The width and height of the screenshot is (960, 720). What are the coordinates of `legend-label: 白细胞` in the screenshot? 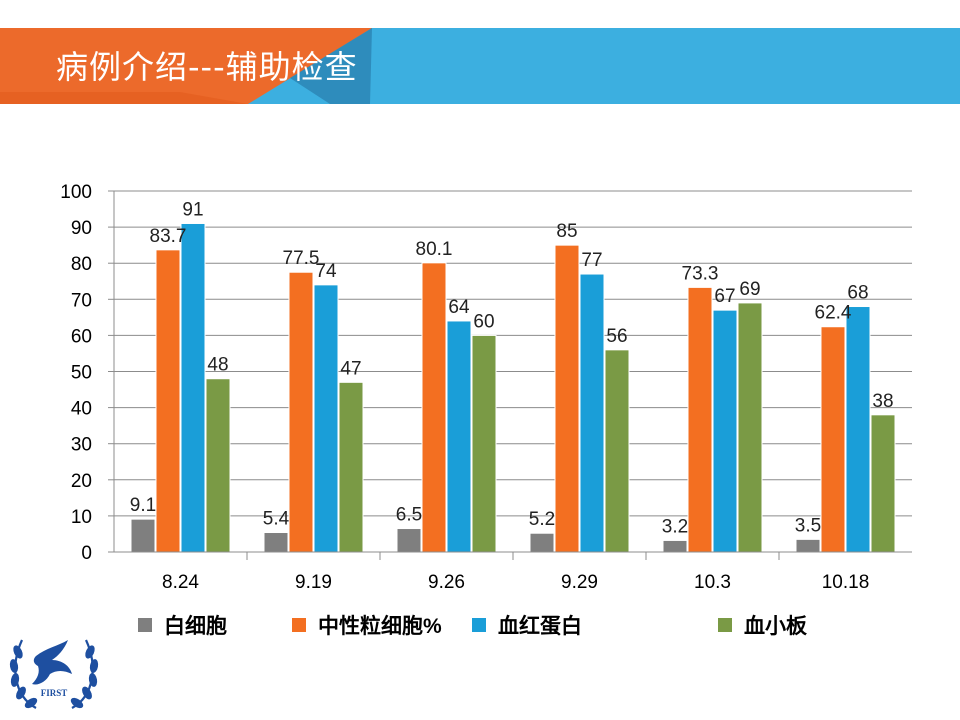 It's located at (195, 626).